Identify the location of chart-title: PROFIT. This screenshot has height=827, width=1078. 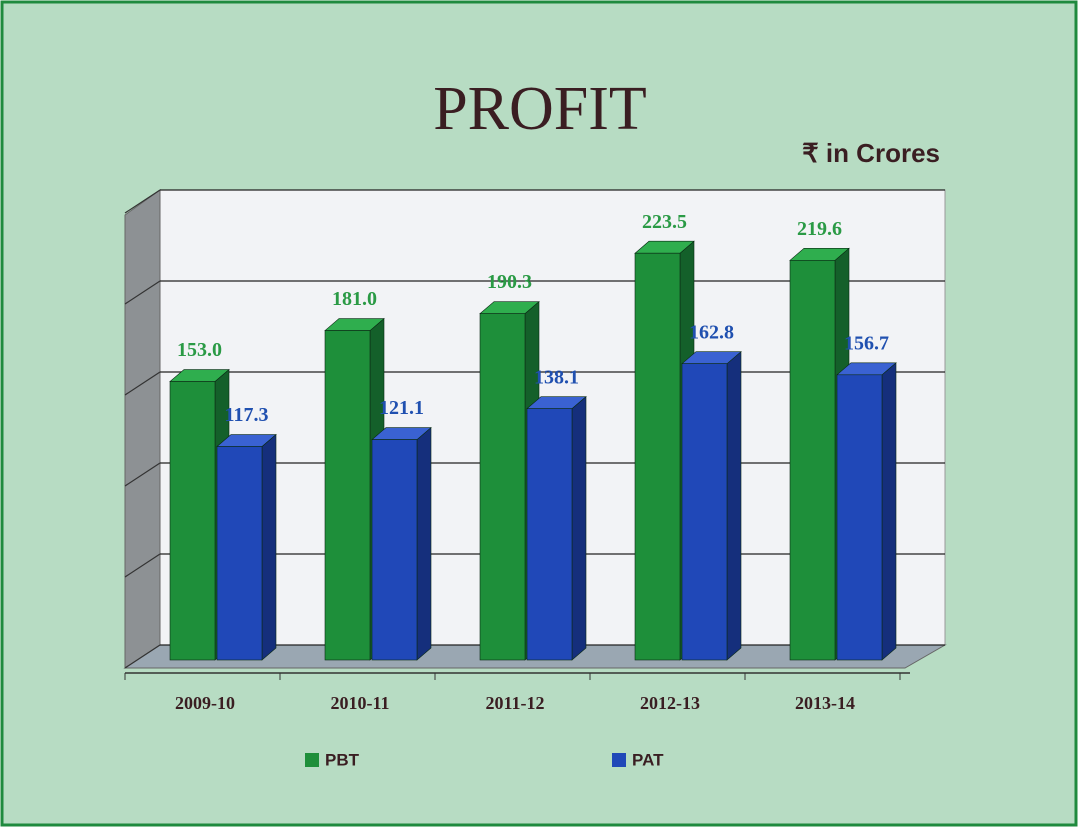
(540, 109).